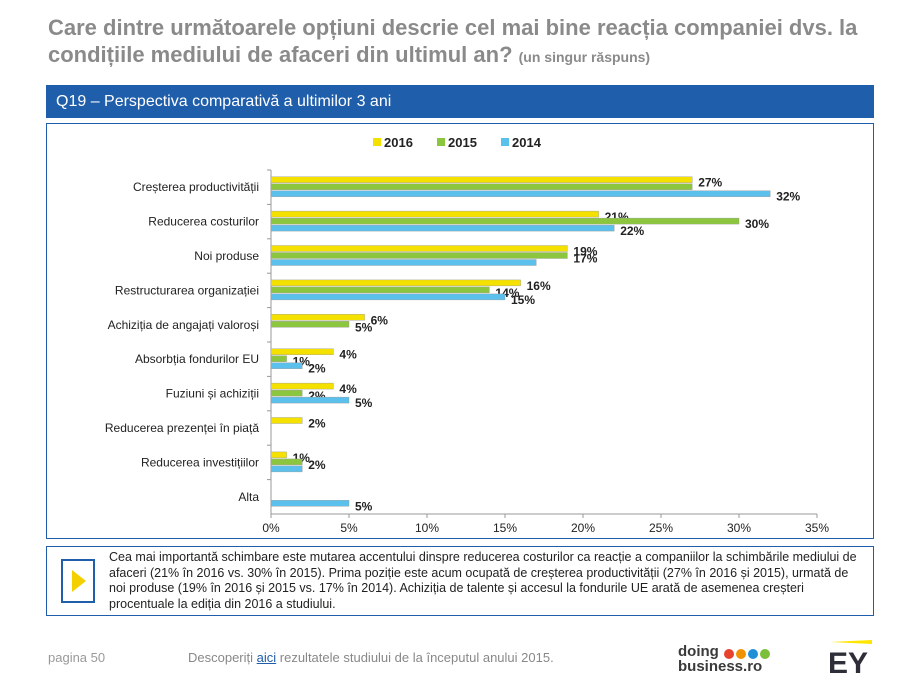 The image size is (920, 690). What do you see at coordinates (585, 252) in the screenshot?
I see `data-label-2016: 19%` at bounding box center [585, 252].